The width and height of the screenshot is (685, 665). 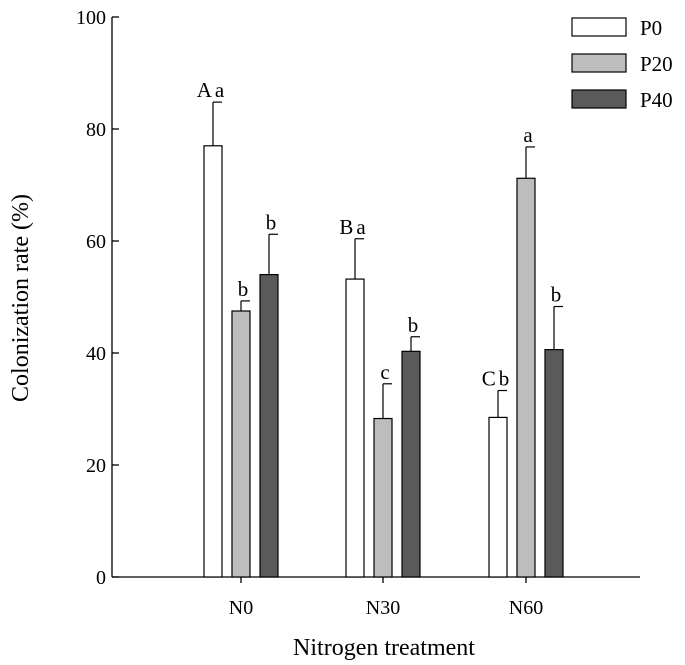 I want to click on bar-P40-N0, so click(x=269, y=426).